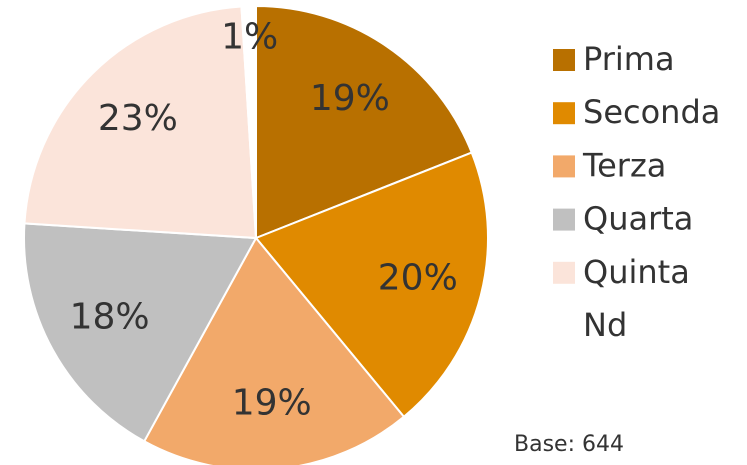 The image size is (747, 465). I want to click on slice-label: 20%, so click(418, 278).